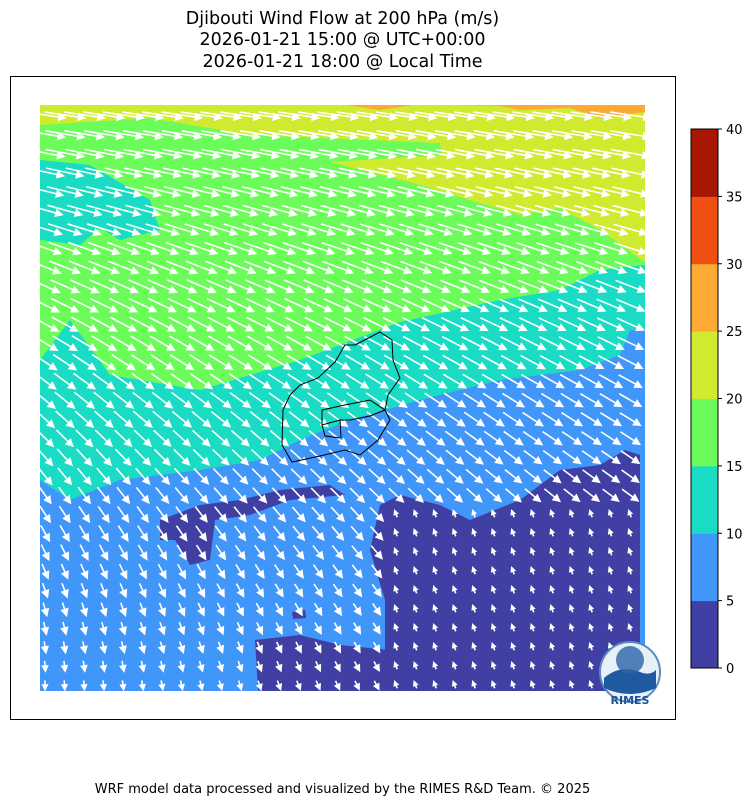 This screenshot has width=755, height=808. Describe the element at coordinates (734, 467) in the screenshot. I see `colorbar-tick-label: 15` at that location.